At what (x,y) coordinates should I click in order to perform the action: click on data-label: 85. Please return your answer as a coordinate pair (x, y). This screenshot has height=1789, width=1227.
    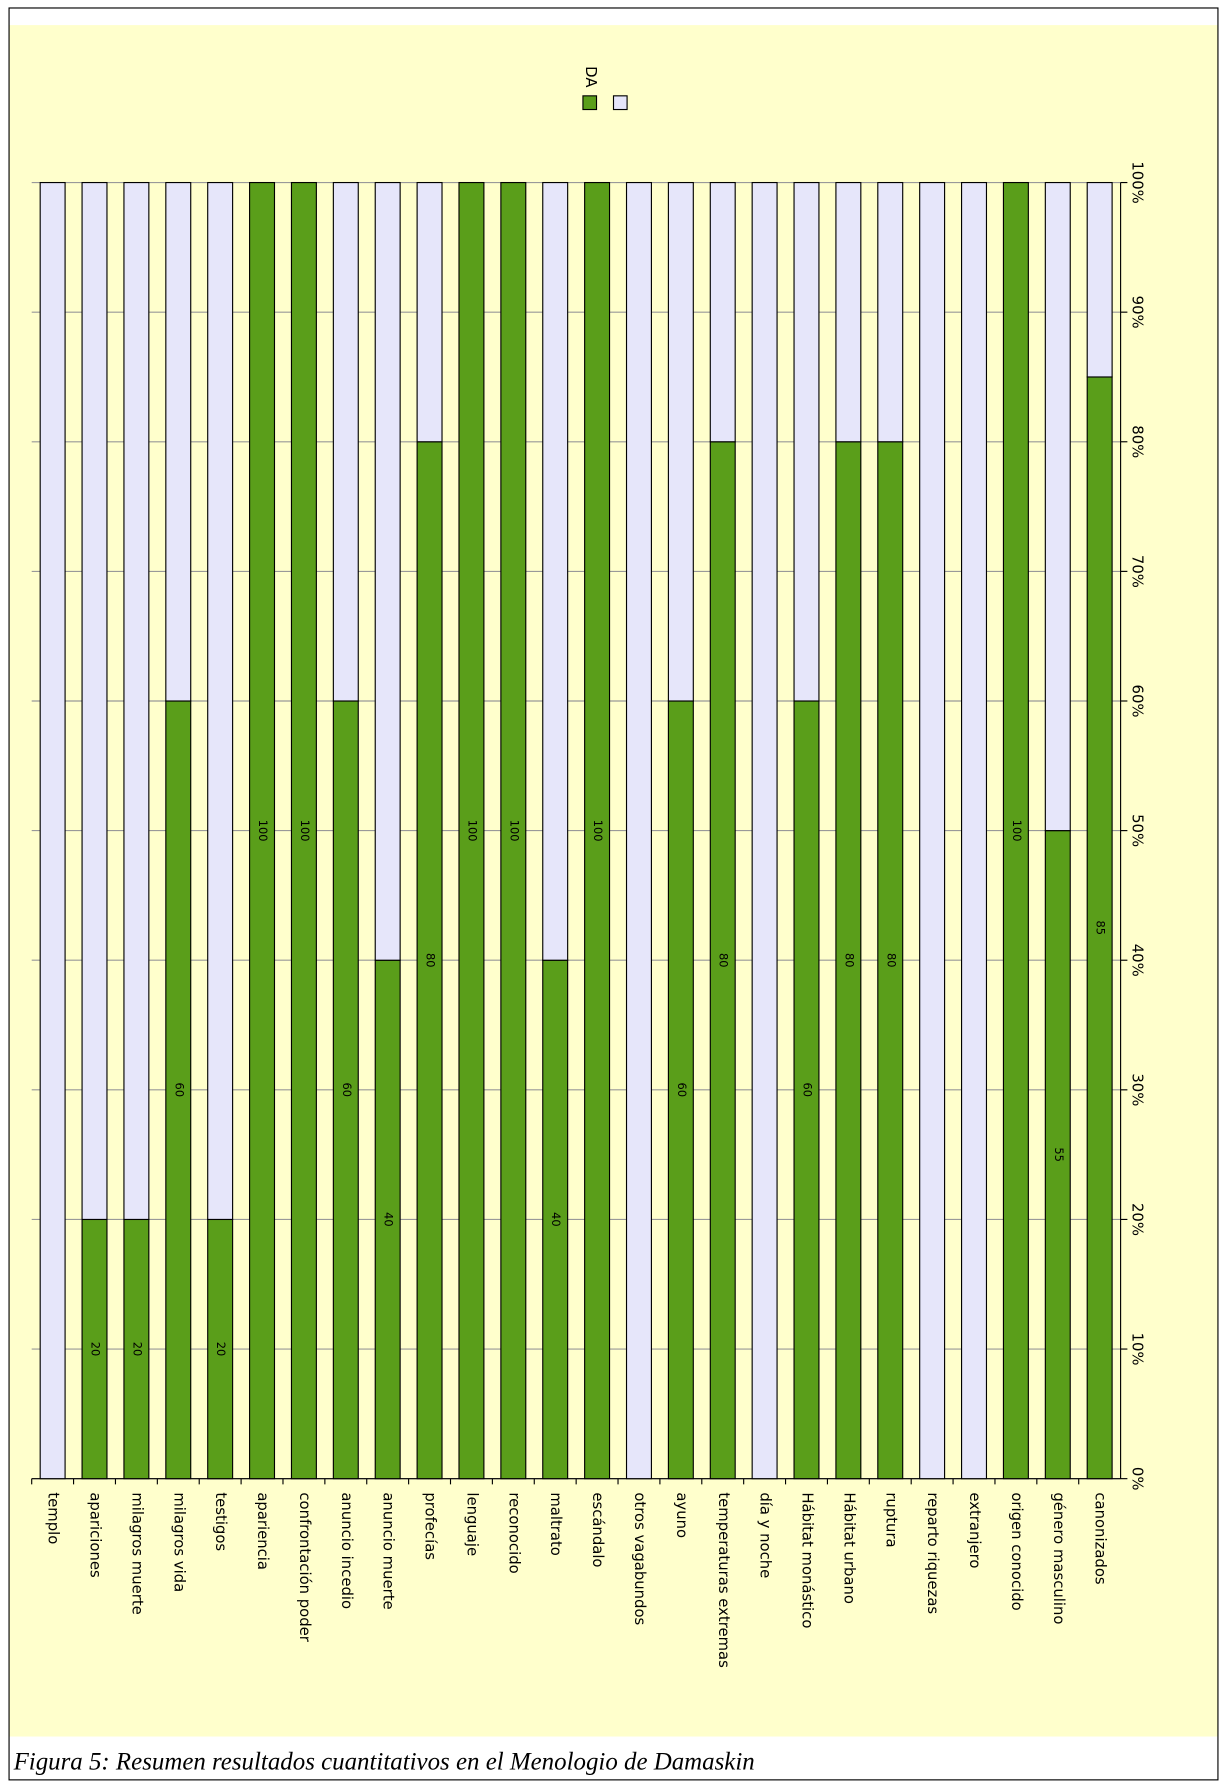
    Looking at the image, I should click on (1101, 928).